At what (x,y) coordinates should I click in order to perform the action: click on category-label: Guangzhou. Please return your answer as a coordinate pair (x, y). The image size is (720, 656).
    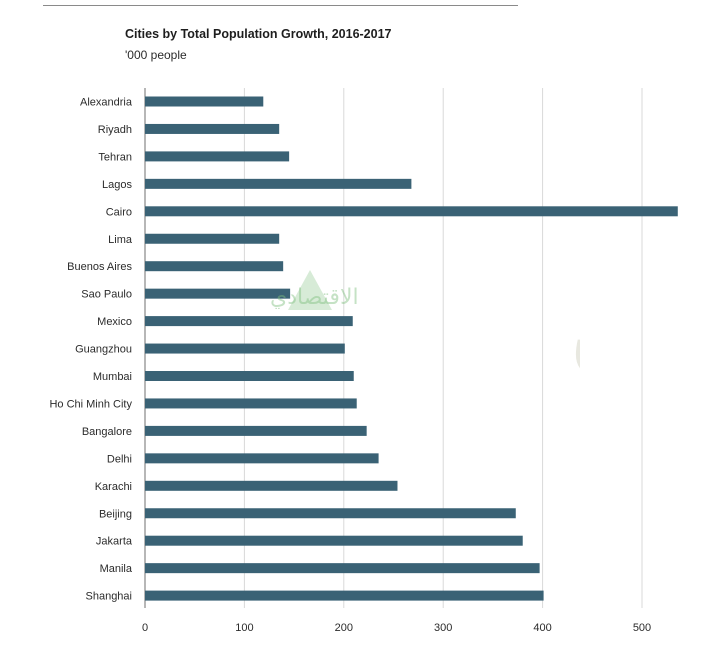
    Looking at the image, I should click on (103, 350).